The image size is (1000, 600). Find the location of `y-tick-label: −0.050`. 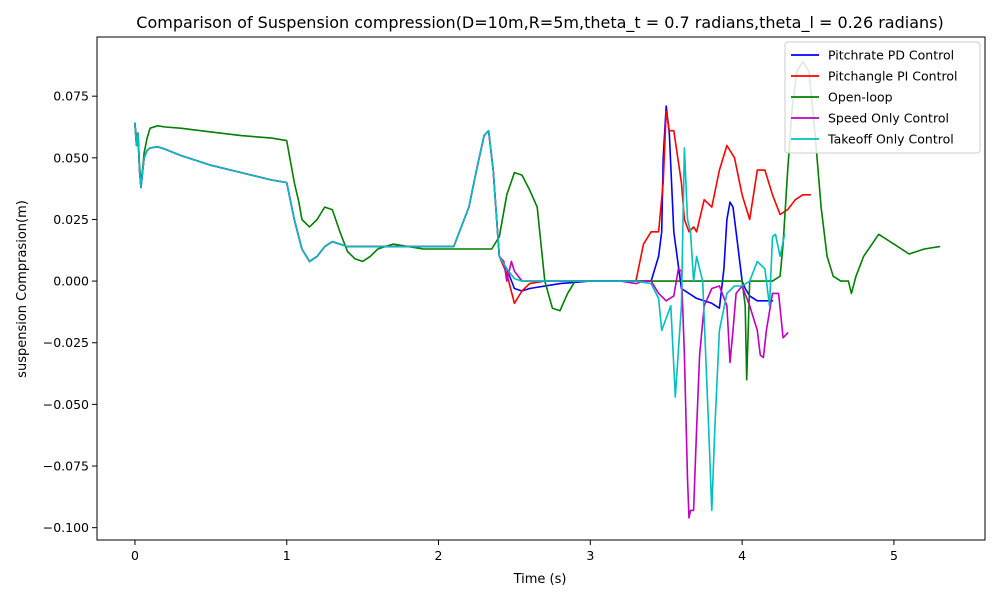

y-tick-label: −0.050 is located at coordinates (66, 404).